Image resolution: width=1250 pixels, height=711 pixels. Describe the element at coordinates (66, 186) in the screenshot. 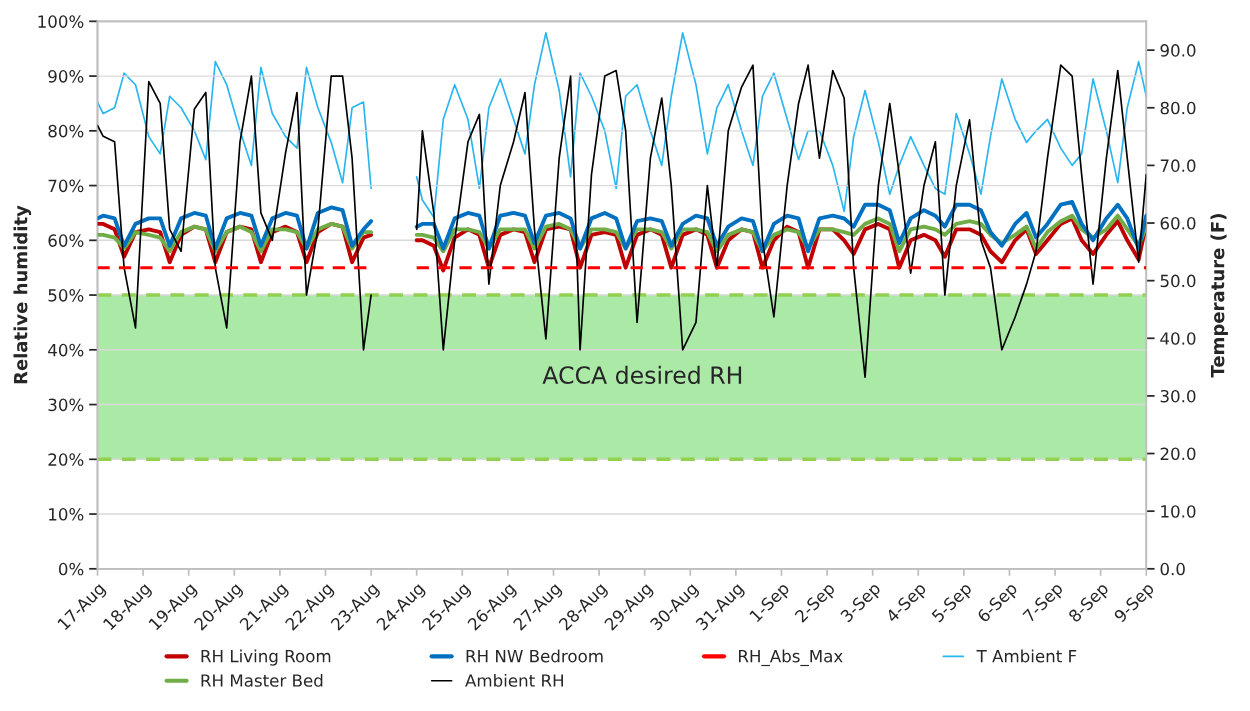

I see `y-tick-label: 70%` at that location.